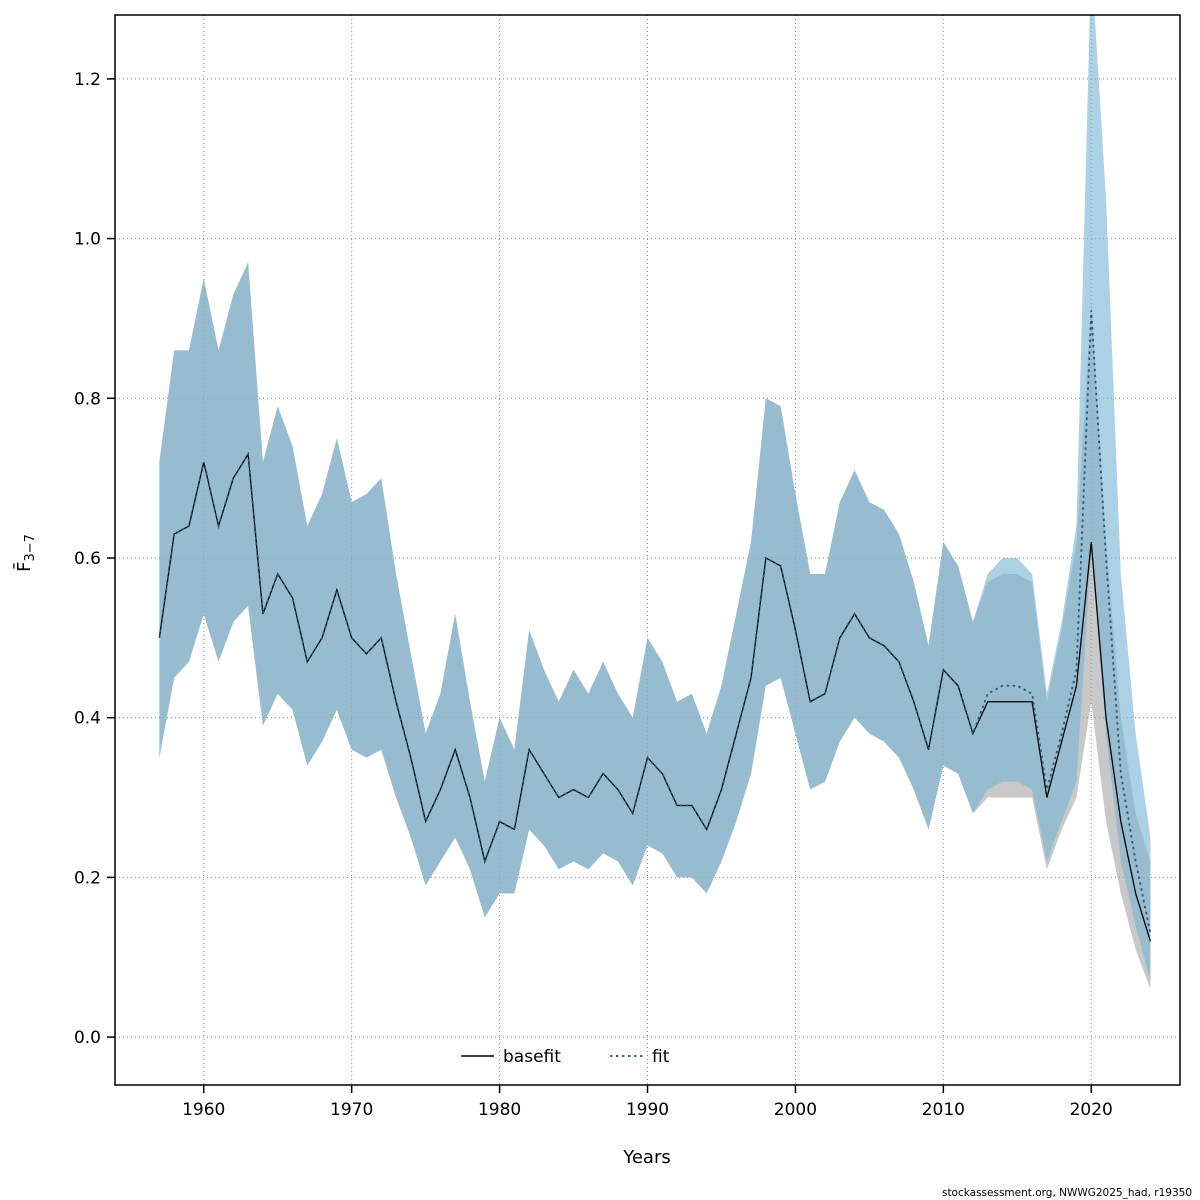  I want to click on legend-basefit-label: basefit, so click(532, 1057).